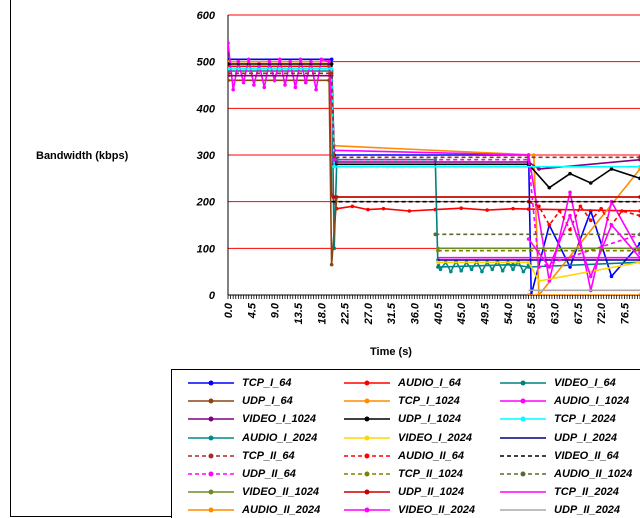 This screenshot has height=518, width=640. I want to click on legend-item: VIDEO_I_2024, so click(407, 438).